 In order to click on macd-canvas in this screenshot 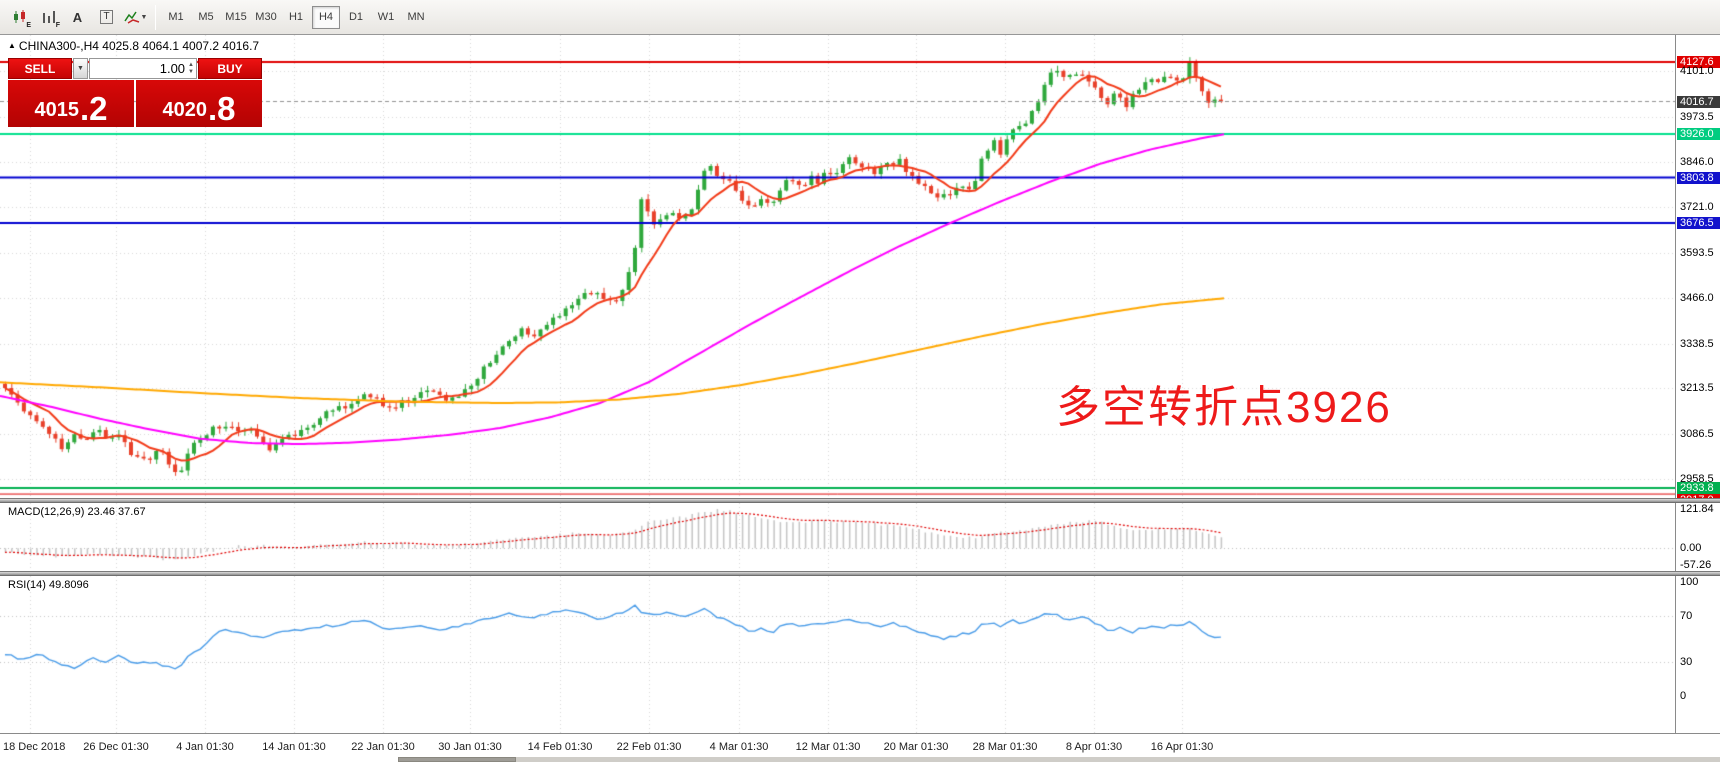, I will do `click(837, 537)`.